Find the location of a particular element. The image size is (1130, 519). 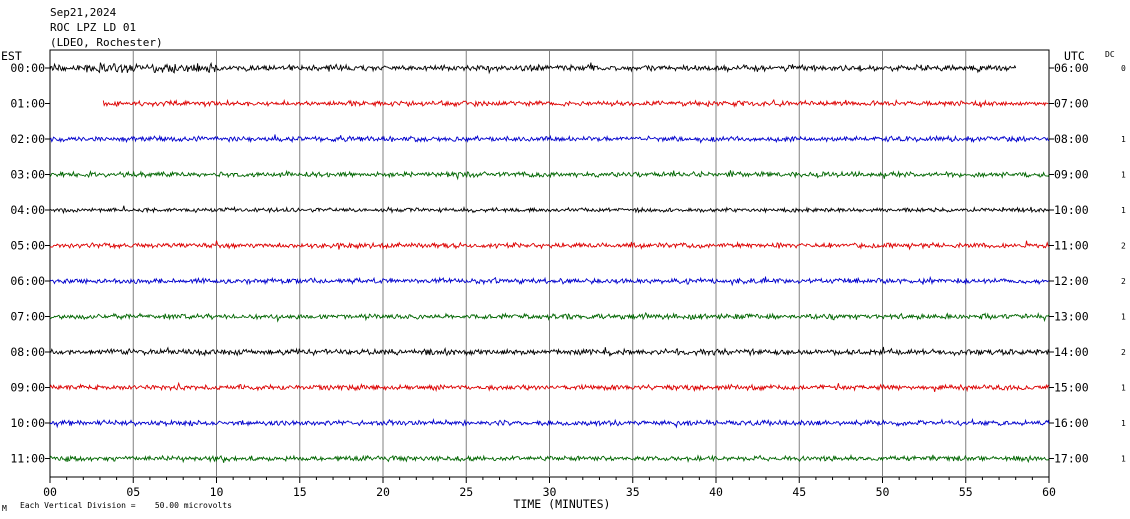

right-axis-label: UTC is located at coordinates (1074, 56).